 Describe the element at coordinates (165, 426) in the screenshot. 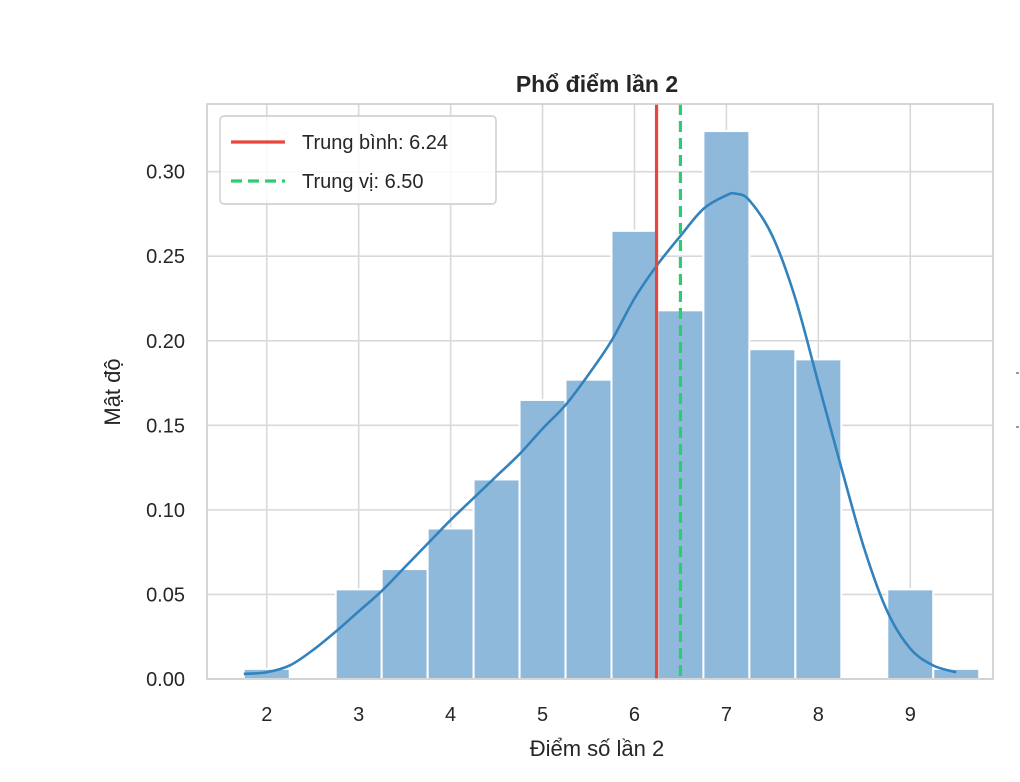

I see `y-tick-label: 0.15` at that location.